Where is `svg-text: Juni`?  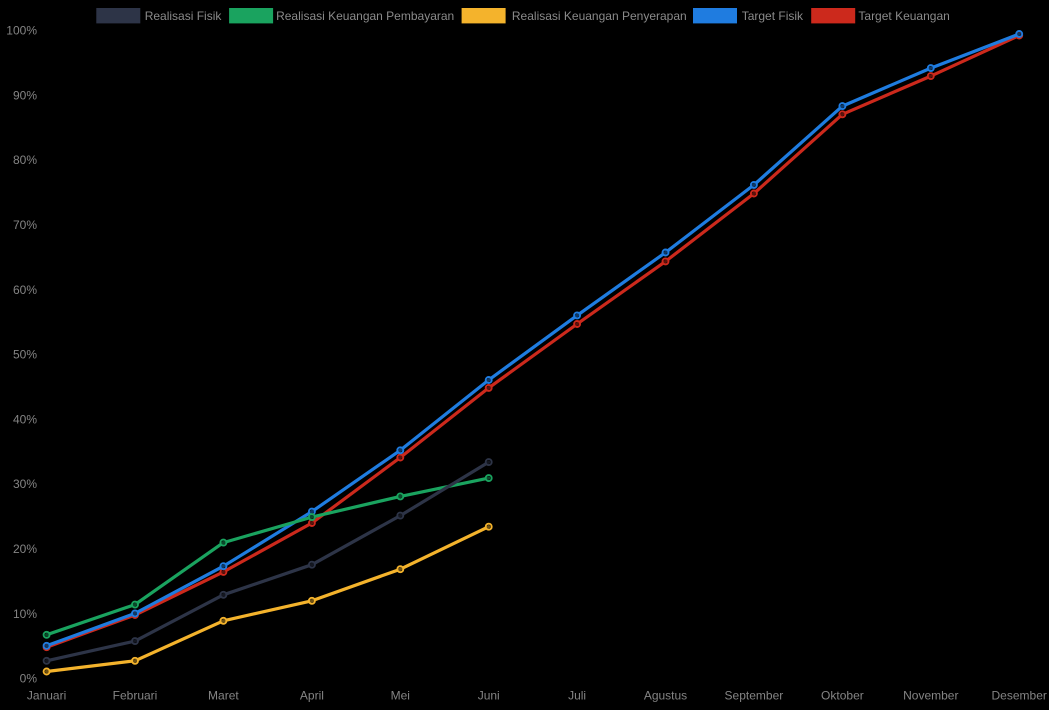 svg-text: Juni is located at coordinates (489, 695).